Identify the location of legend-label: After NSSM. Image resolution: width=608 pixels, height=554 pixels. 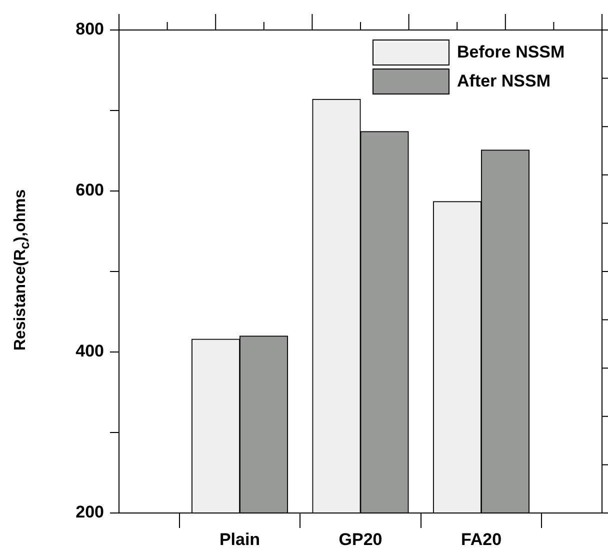
(504, 81).